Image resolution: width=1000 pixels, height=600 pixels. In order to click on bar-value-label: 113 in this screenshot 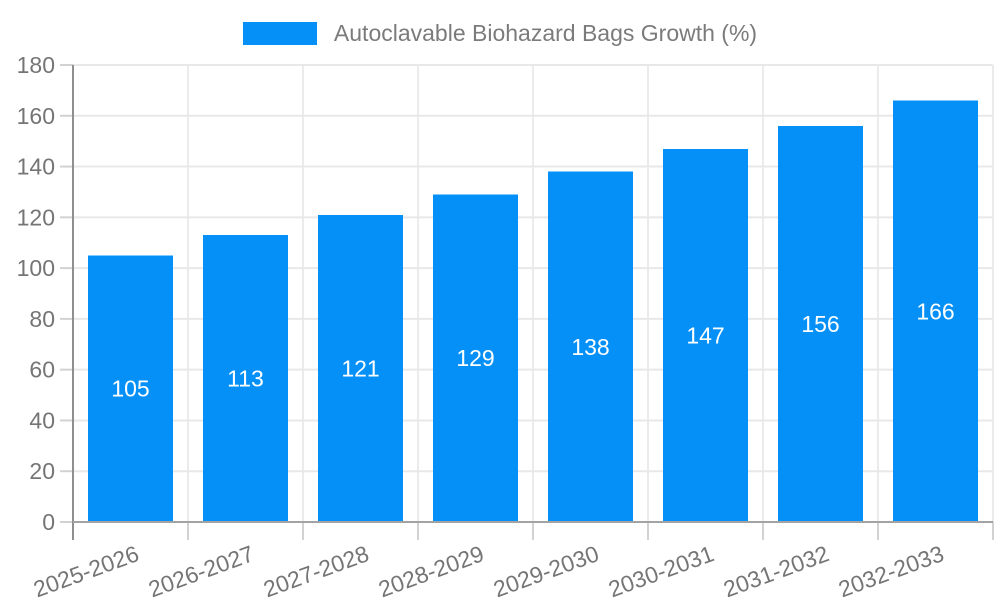, I will do `click(245, 379)`.